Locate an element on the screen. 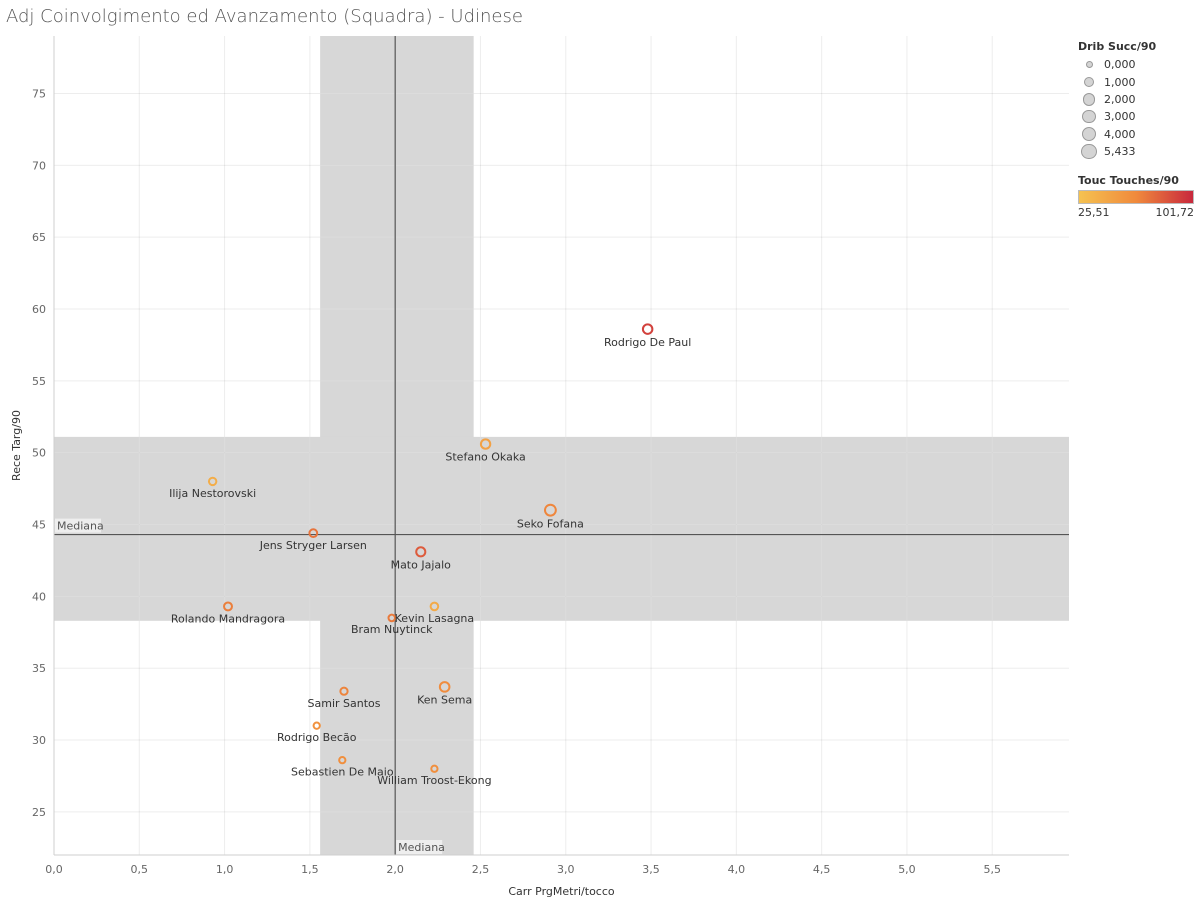 The height and width of the screenshot is (905, 1200). y-tick-label: 50 is located at coordinates (39, 453).